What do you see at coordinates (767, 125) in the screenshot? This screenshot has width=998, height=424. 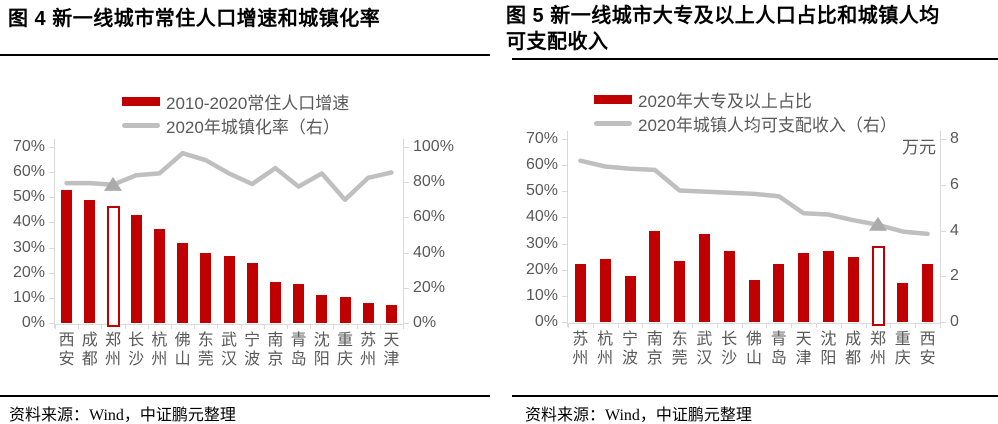 I see `legend-label: 2020年城镇人均可支配收入（右）` at bounding box center [767, 125].